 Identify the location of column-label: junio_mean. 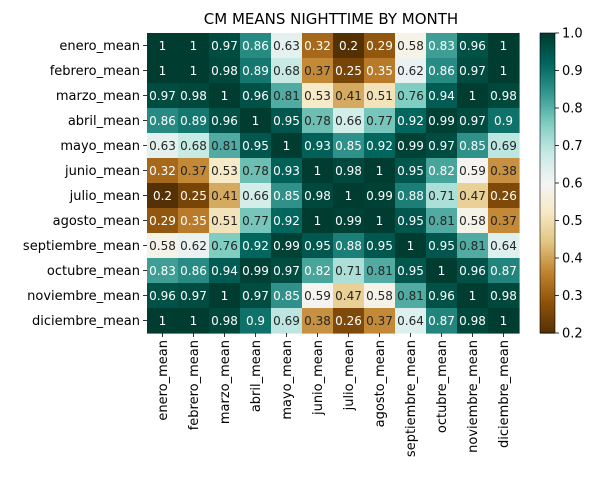
(318, 378).